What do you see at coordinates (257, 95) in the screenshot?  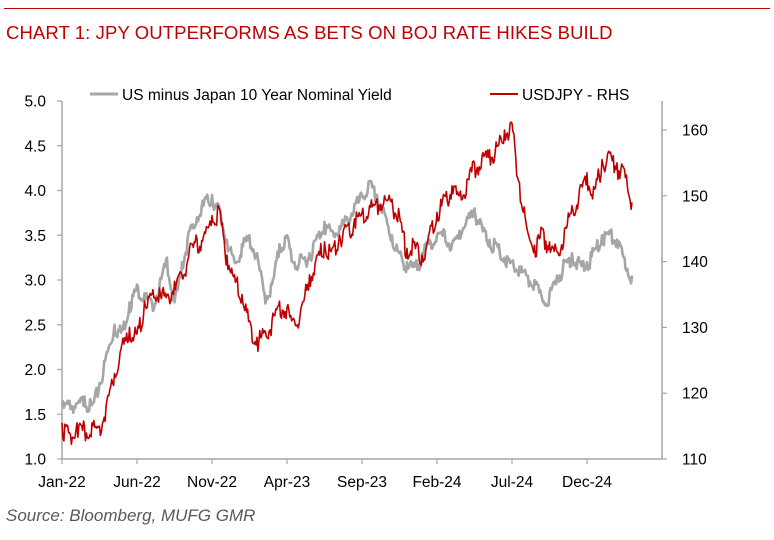 I see `legend-label-spread: US minus Japan 10 Year Nominal Yield` at bounding box center [257, 95].